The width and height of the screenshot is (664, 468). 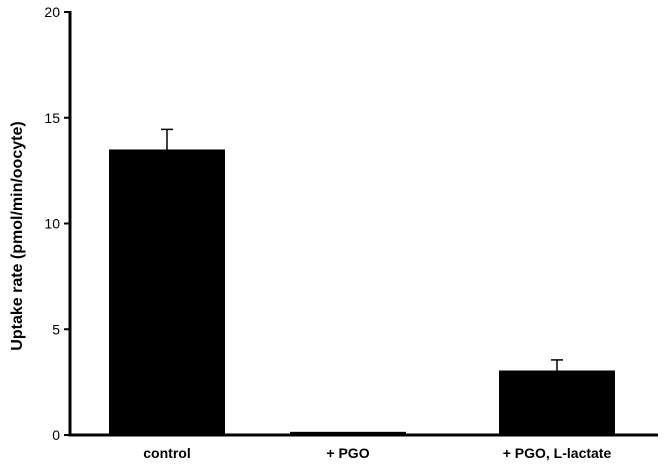 I want to click on x-category-label: + PGO, L-lactate, so click(x=557, y=453).